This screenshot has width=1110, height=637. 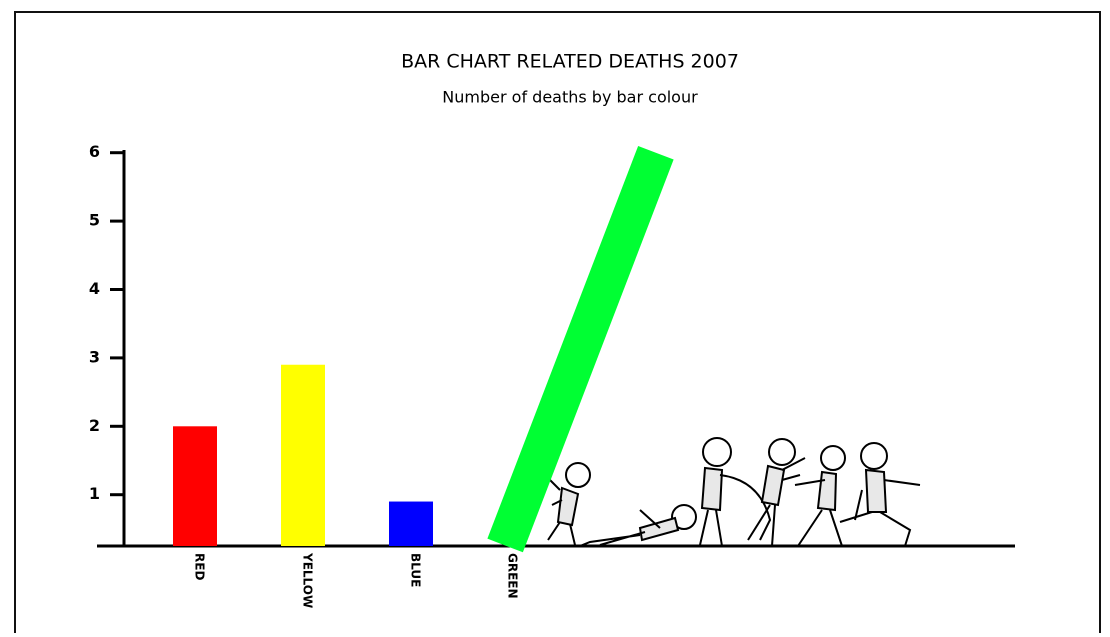 What do you see at coordinates (94, 425) in the screenshot?
I see `y-tick-label: 2` at bounding box center [94, 425].